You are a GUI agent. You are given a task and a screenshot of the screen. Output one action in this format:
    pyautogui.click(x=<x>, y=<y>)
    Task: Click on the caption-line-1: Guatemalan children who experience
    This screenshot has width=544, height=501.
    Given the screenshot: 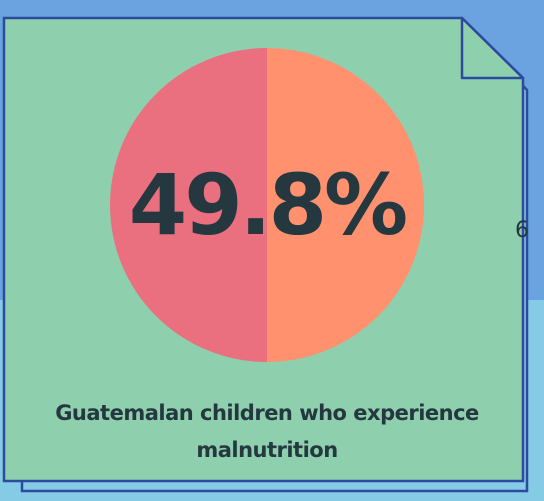 What is the action you would take?
    pyautogui.click(x=267, y=413)
    